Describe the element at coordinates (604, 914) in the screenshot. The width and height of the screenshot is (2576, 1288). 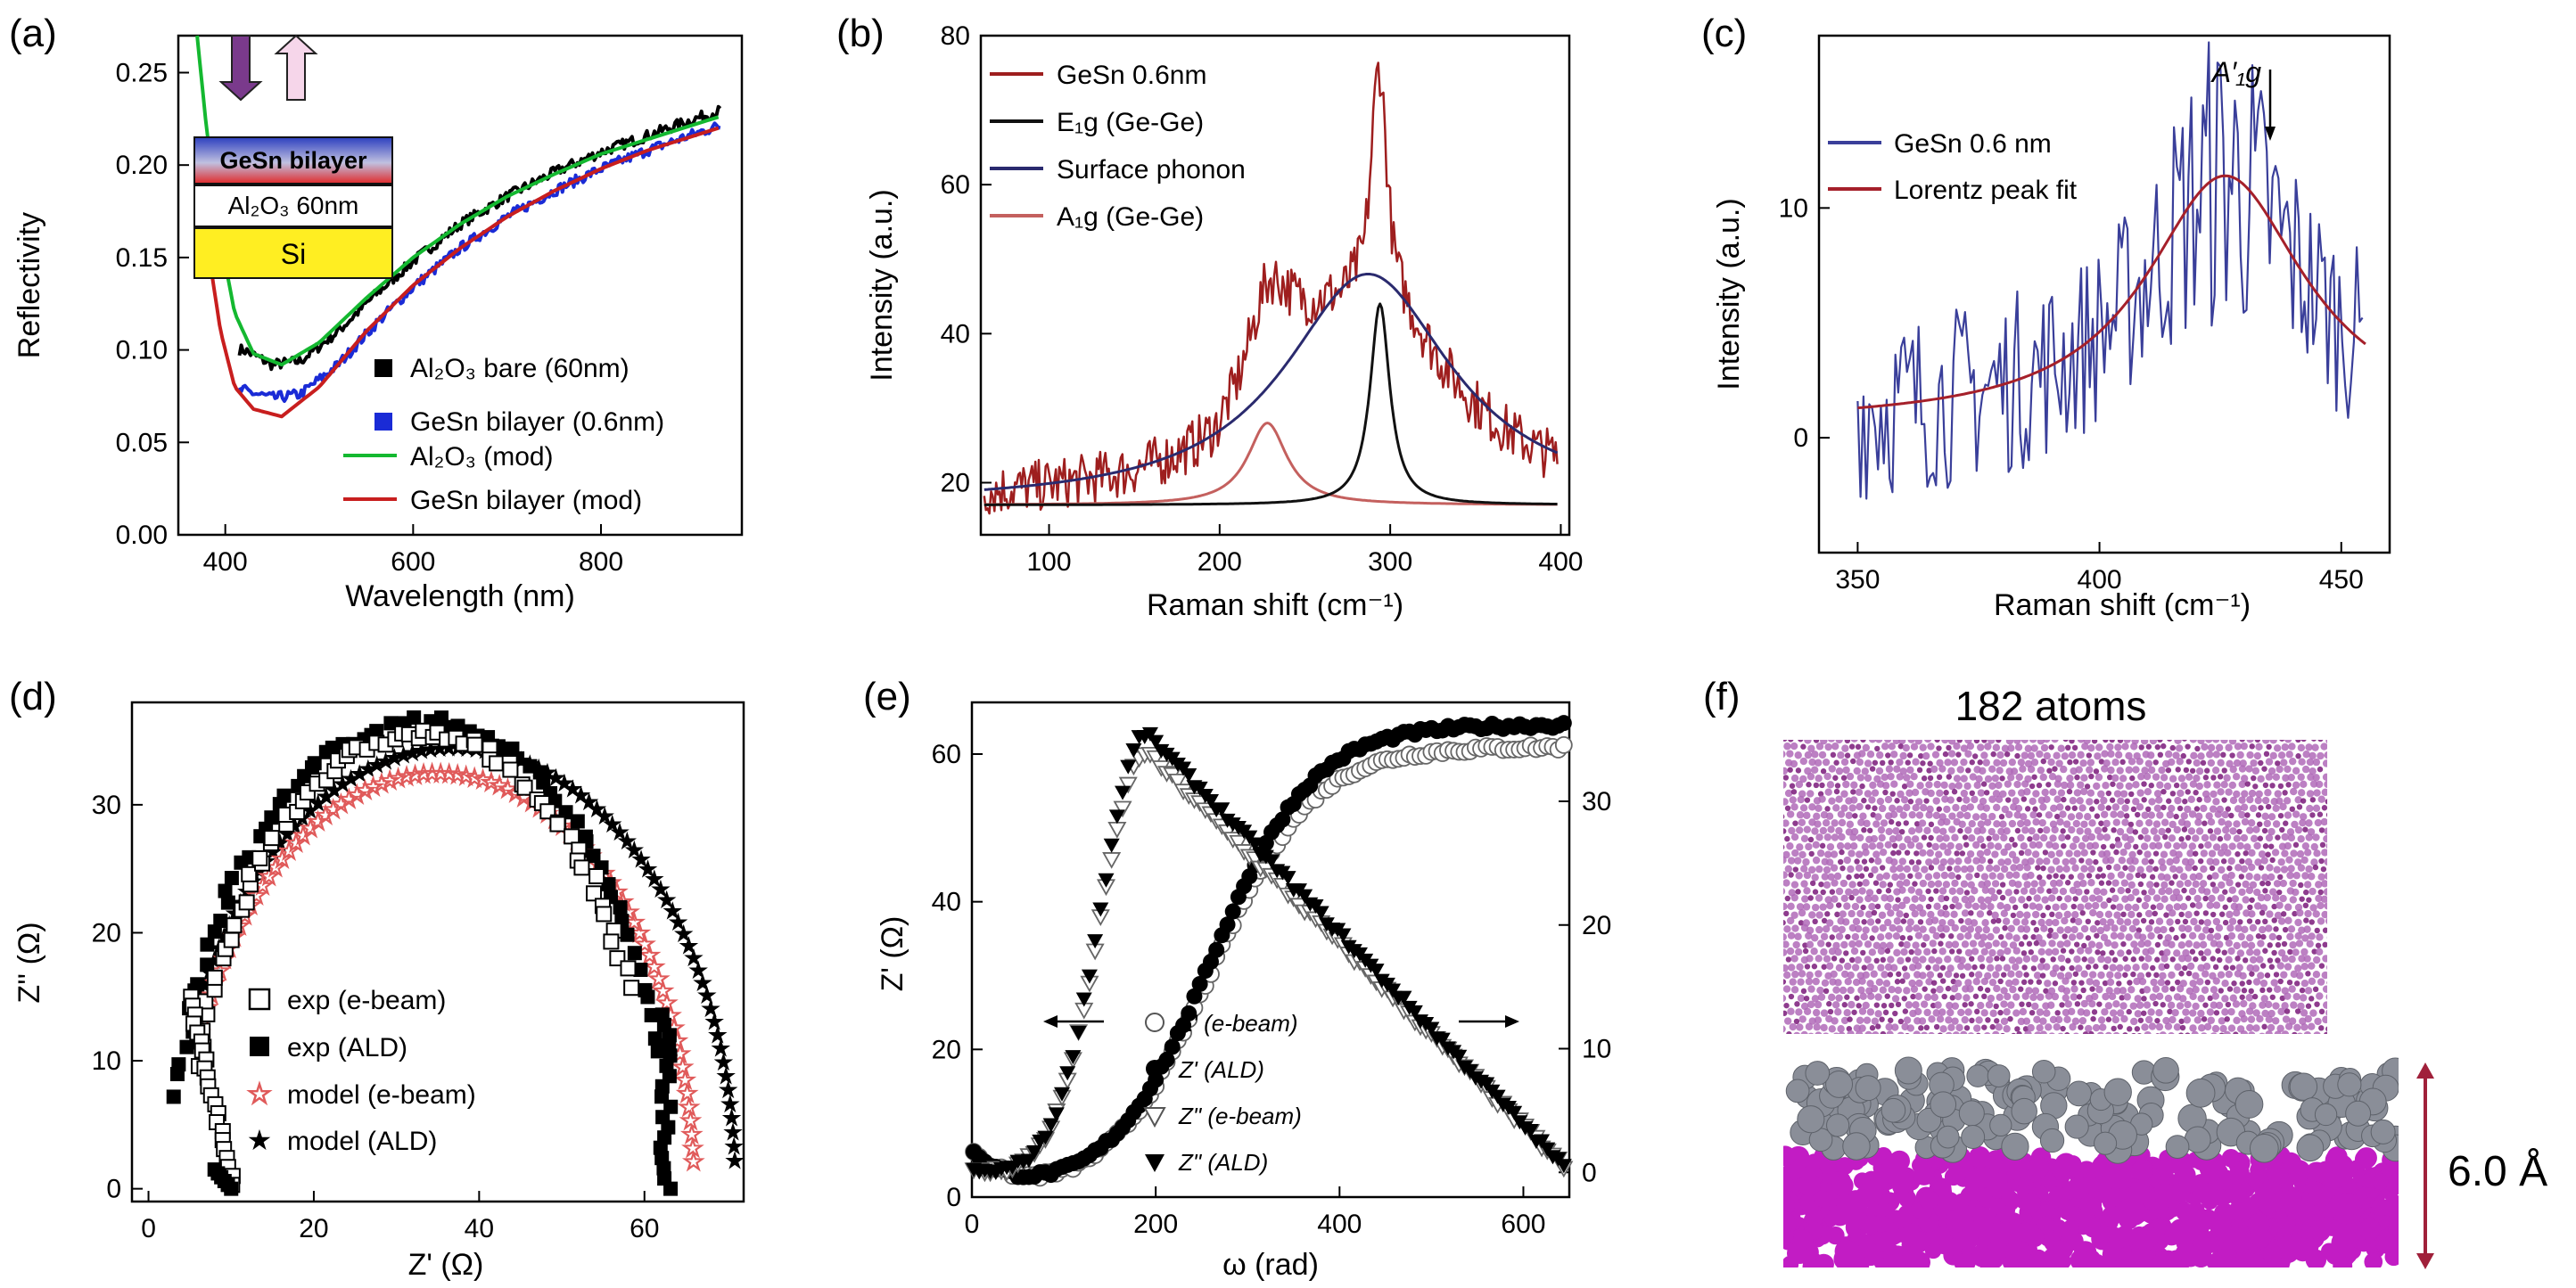
I see `point-exp-ebeam` at that location.